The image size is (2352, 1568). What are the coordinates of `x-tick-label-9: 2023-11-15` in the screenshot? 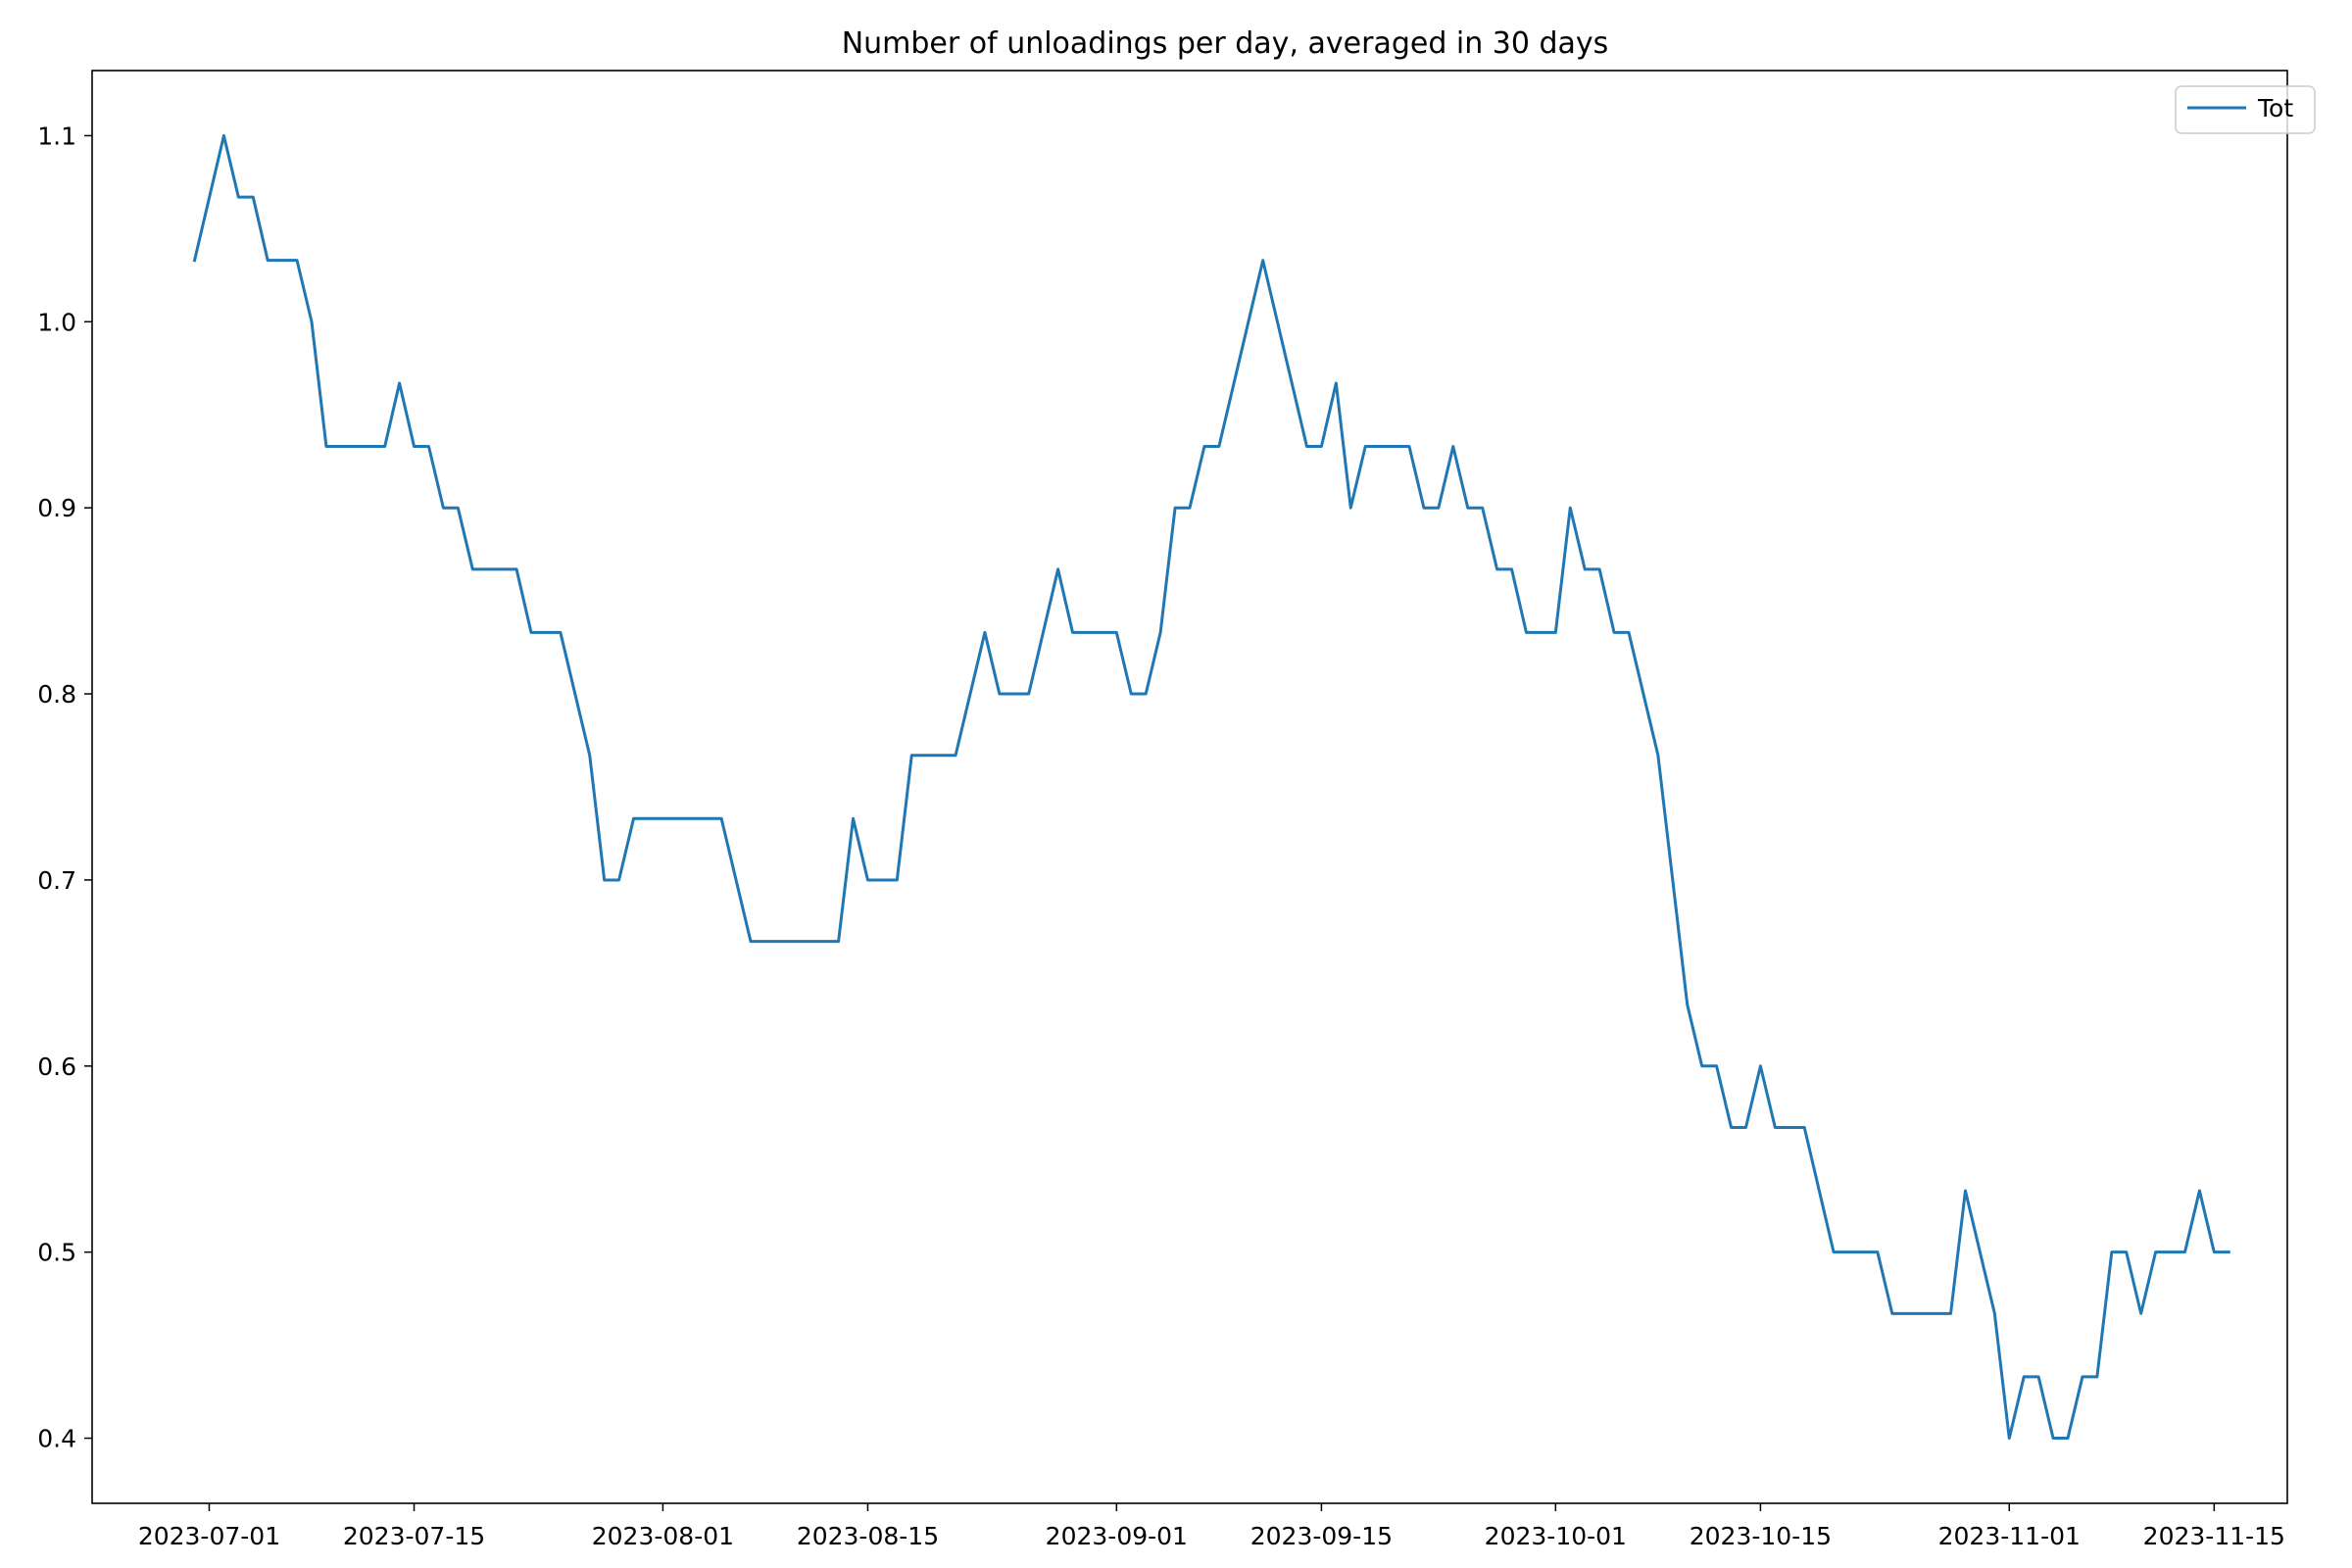 It's located at (2214, 1536).